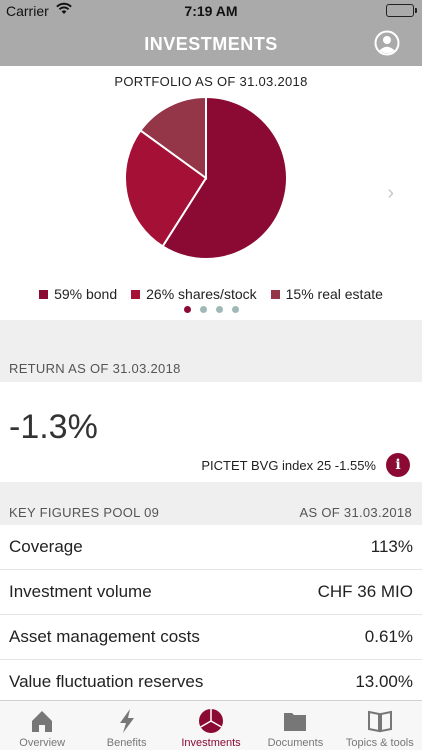 The width and height of the screenshot is (422, 750). What do you see at coordinates (27, 11) in the screenshot?
I see `carrier-label: Carrier` at bounding box center [27, 11].